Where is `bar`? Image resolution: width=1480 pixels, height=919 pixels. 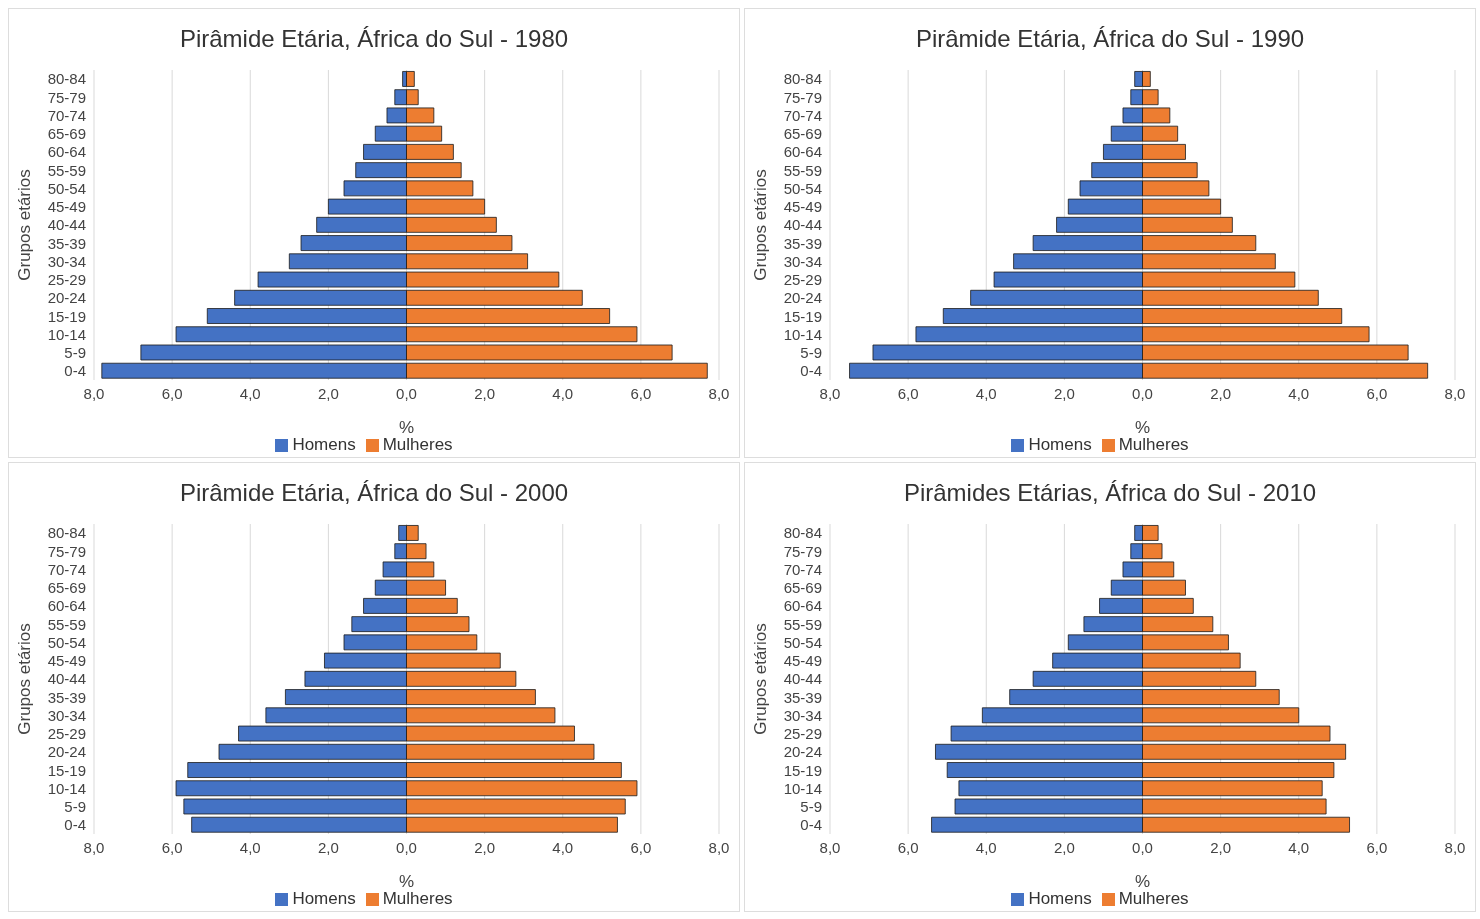
bar is located at coordinates (410, 79).